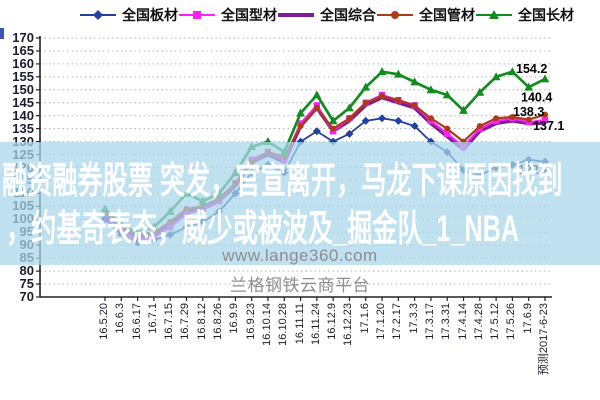 This screenshot has height=400, width=600. I want to click on legend-item-全国型材: 全国型材, so click(227, 15).